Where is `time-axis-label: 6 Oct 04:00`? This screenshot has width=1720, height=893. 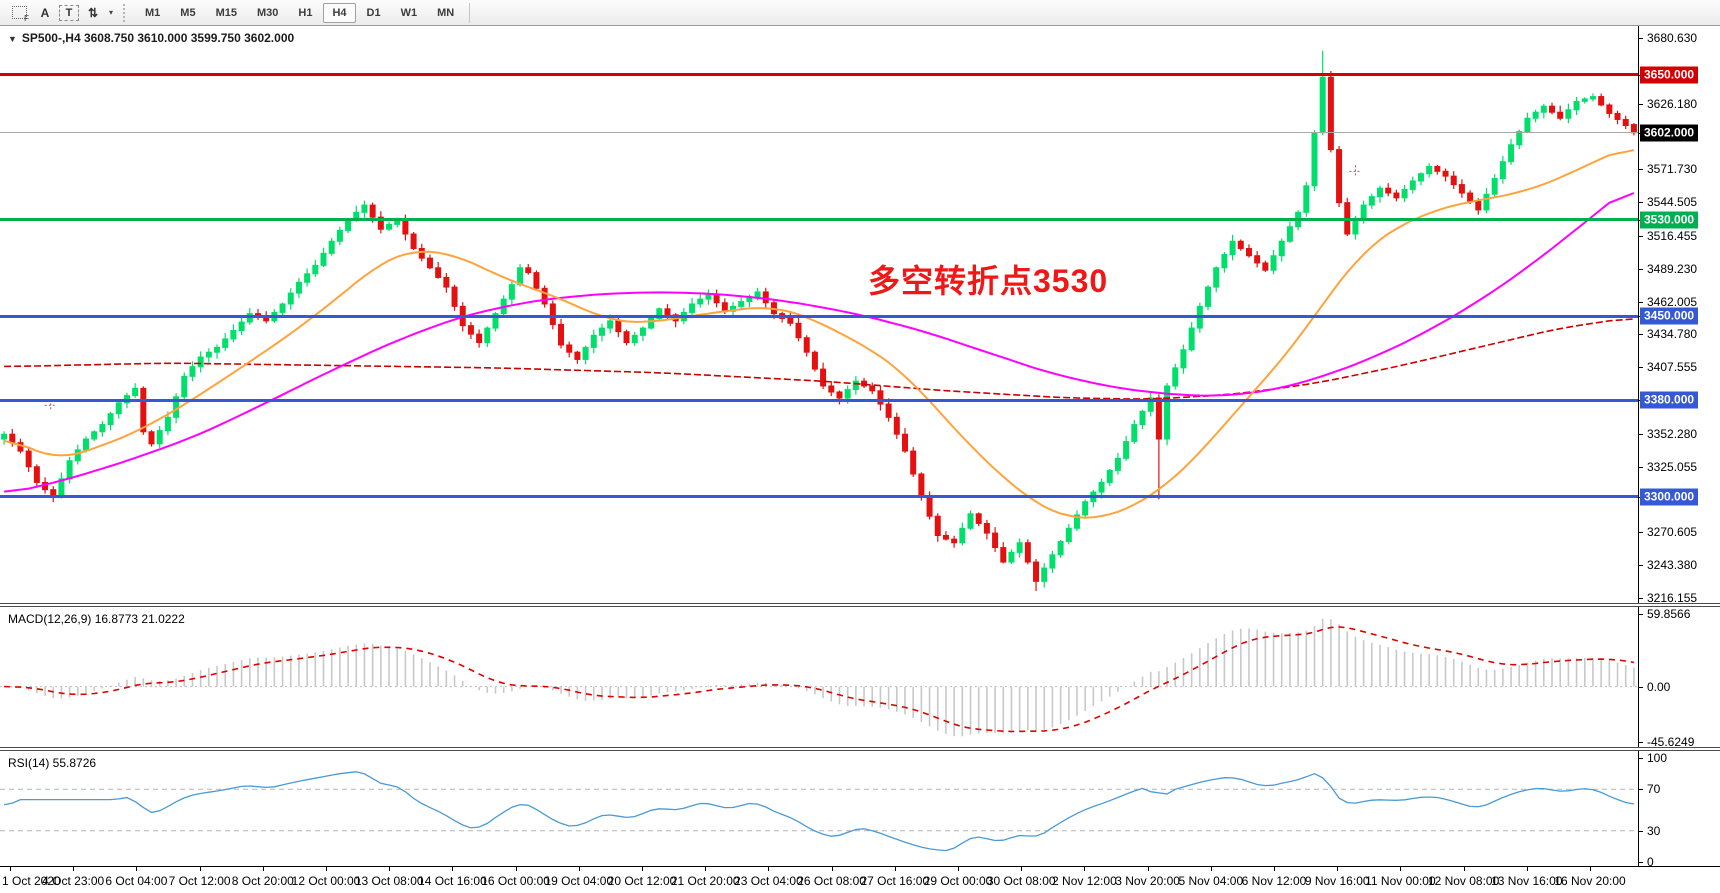
time-axis-label: 6 Oct 04:00 is located at coordinates (136, 881).